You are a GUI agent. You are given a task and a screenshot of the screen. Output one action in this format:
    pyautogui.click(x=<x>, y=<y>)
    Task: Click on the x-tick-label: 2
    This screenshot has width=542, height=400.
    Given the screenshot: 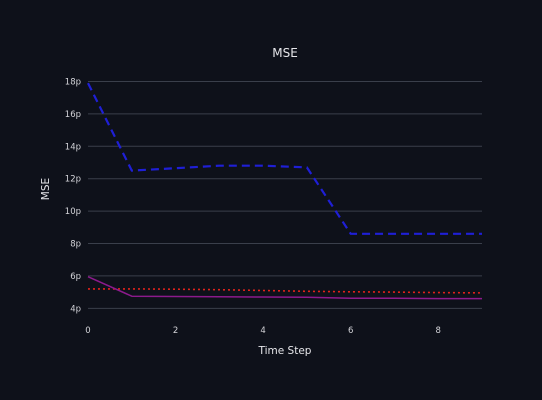 What is the action you would take?
    pyautogui.click(x=175, y=331)
    